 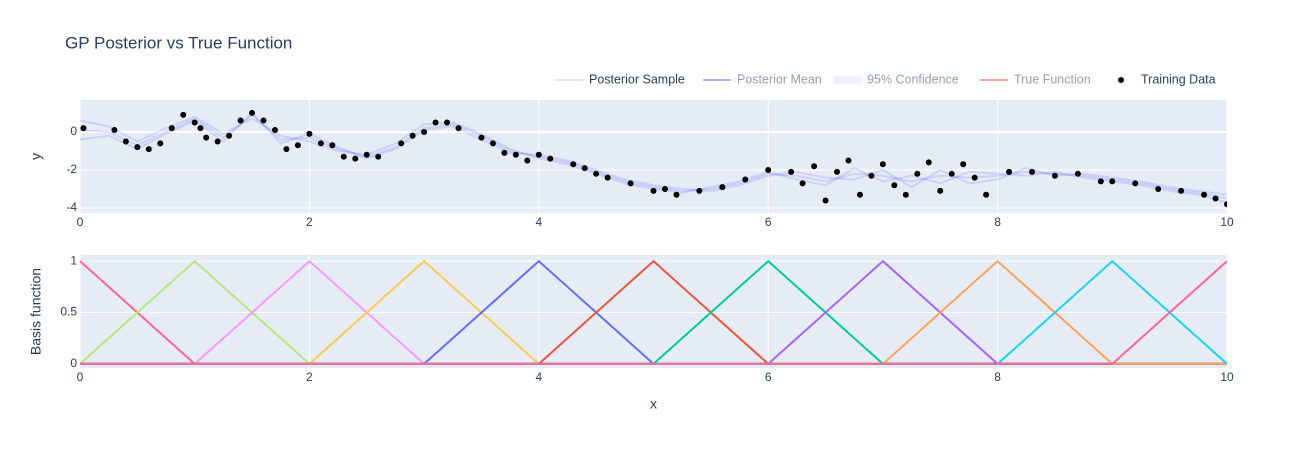 I want to click on legend-item: Posterior Mean, so click(x=762, y=79).